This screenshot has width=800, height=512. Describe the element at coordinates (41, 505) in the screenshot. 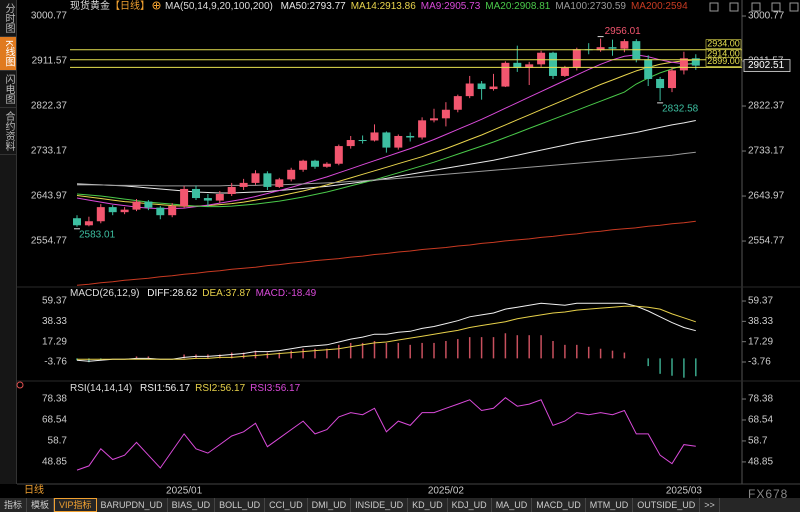

I see `tab: 模板` at that location.